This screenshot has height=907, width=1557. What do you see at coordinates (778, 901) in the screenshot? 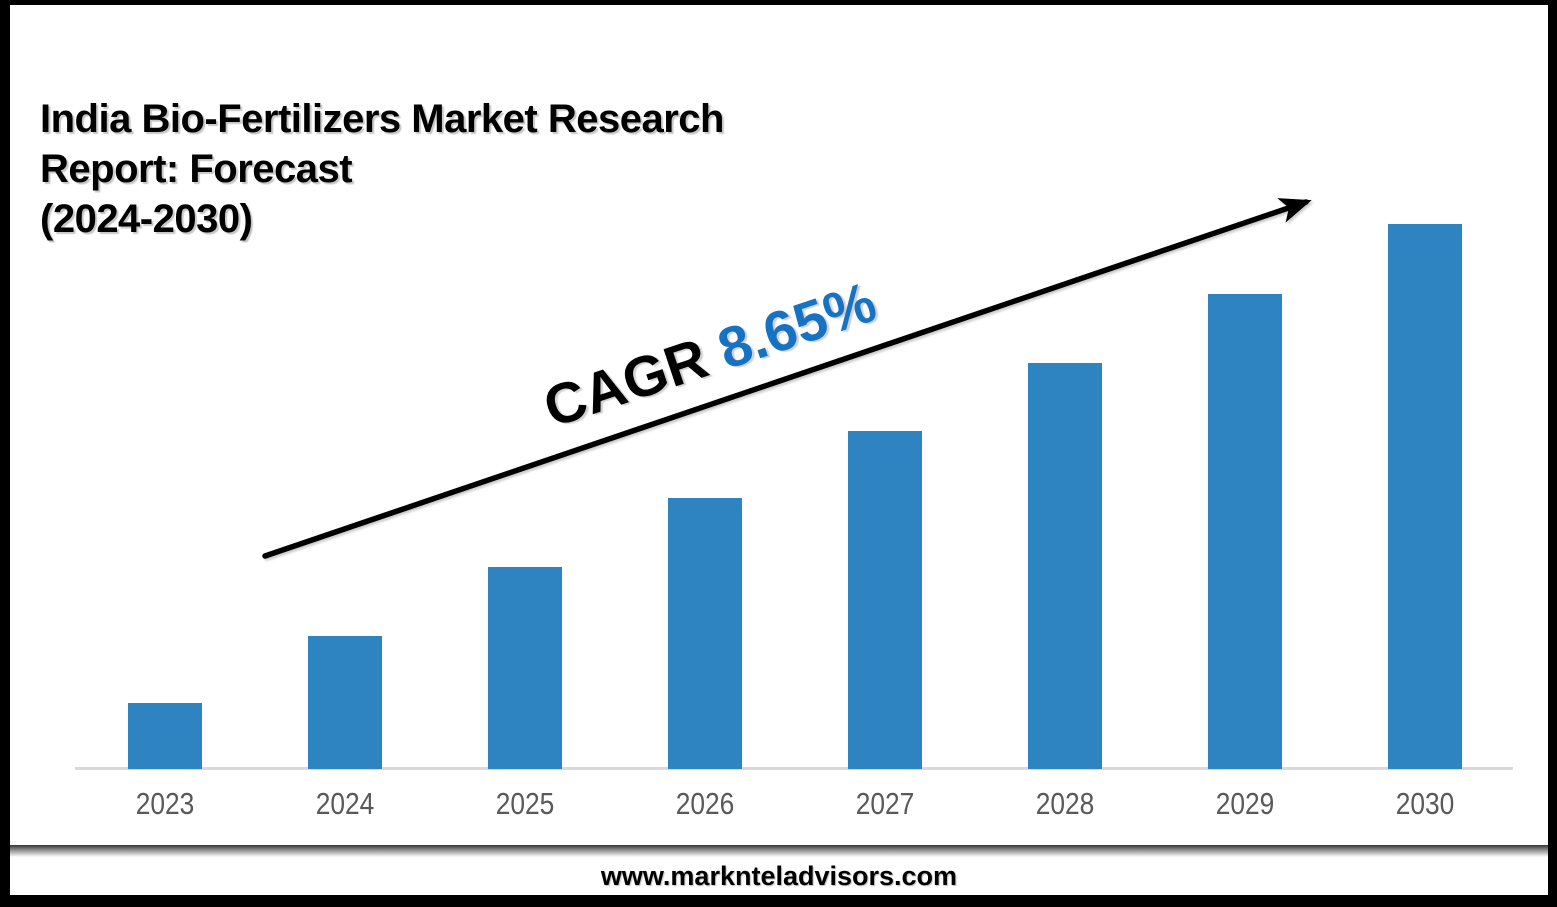
I see `frame-border-bottom` at bounding box center [778, 901].